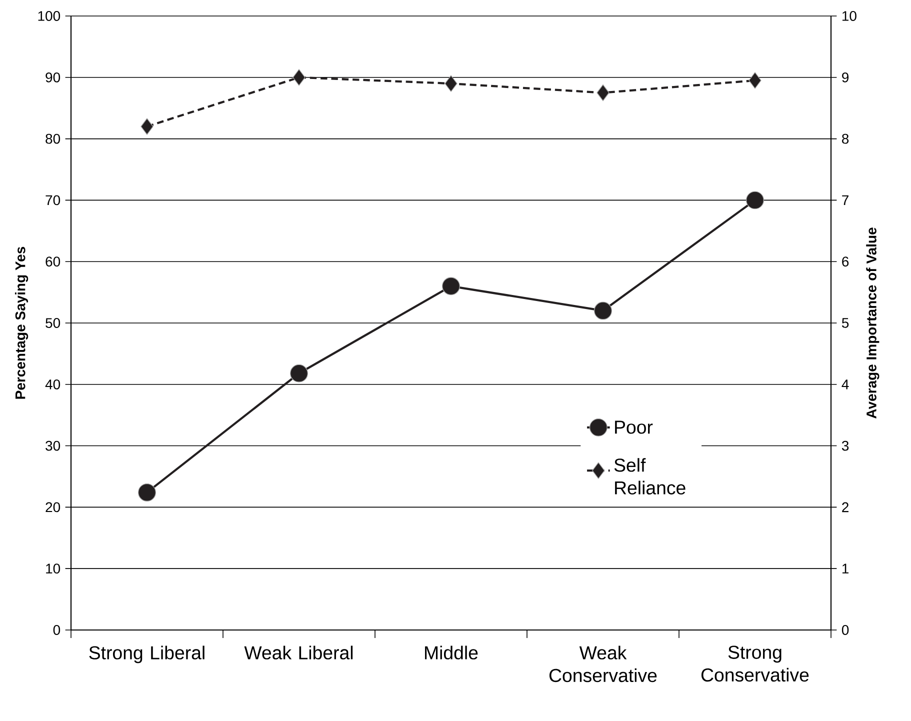  Describe the element at coordinates (845, 139) in the screenshot. I see `y2-tick-label: 8` at that location.